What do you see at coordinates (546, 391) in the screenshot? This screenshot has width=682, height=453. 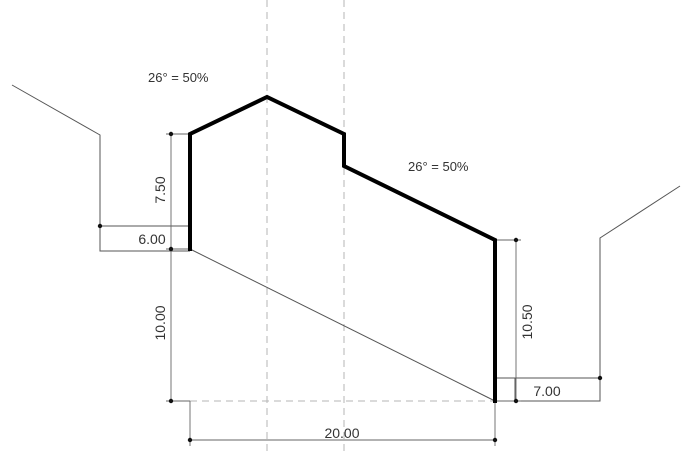 I see `dimension-setback-right: 7.00` at bounding box center [546, 391].